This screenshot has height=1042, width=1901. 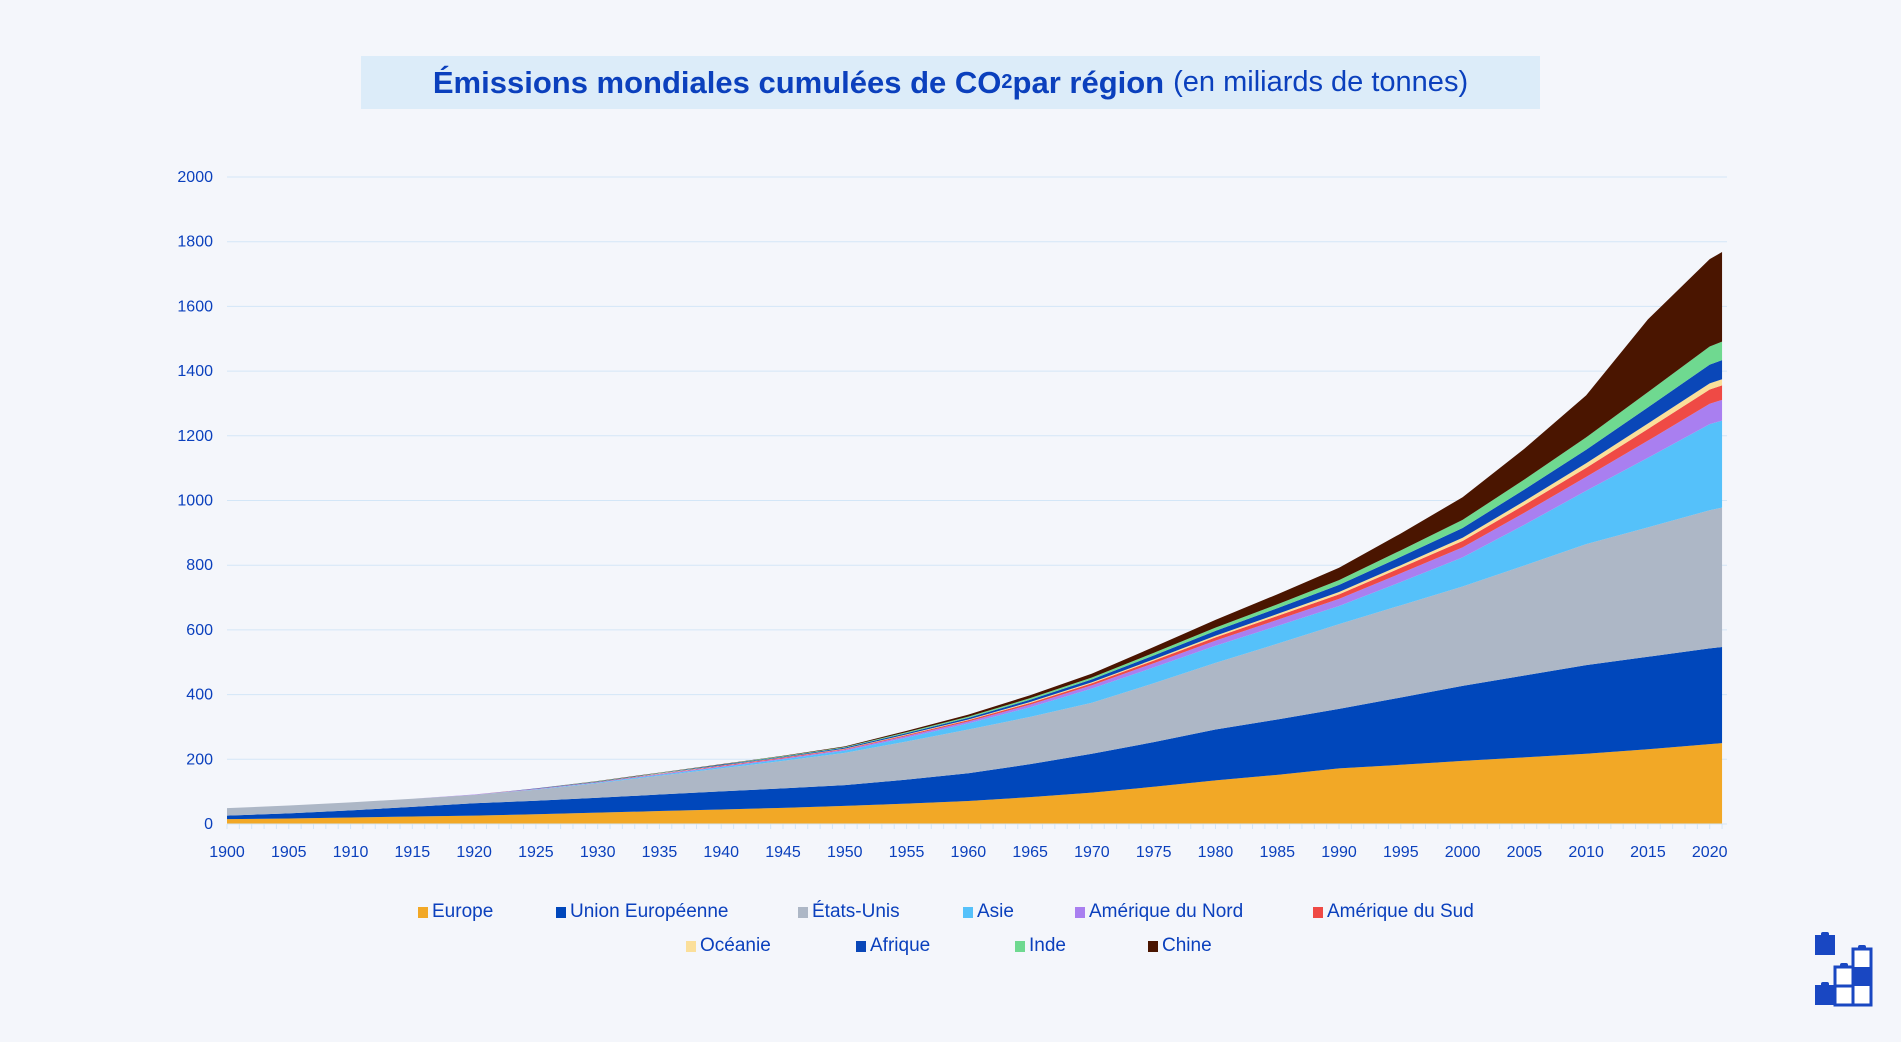 I want to click on x-tick-label: 1960, so click(x=969, y=852).